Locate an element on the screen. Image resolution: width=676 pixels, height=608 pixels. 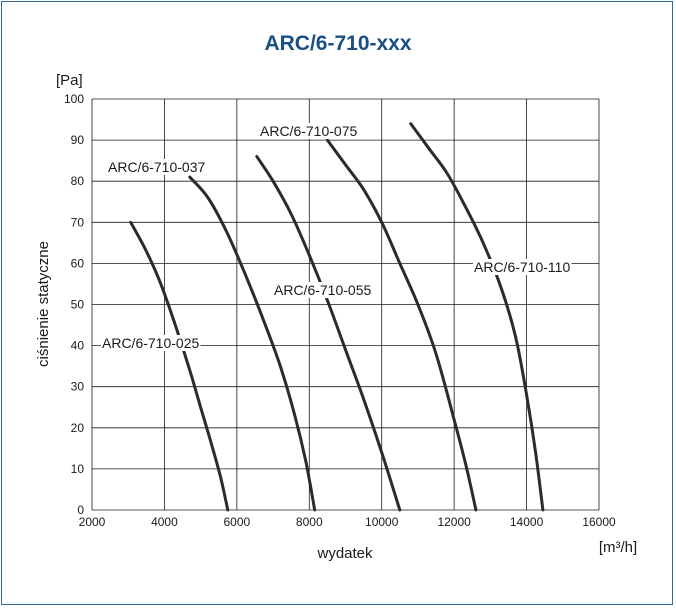
y-tick-label: 80 is located at coordinates (78, 181).